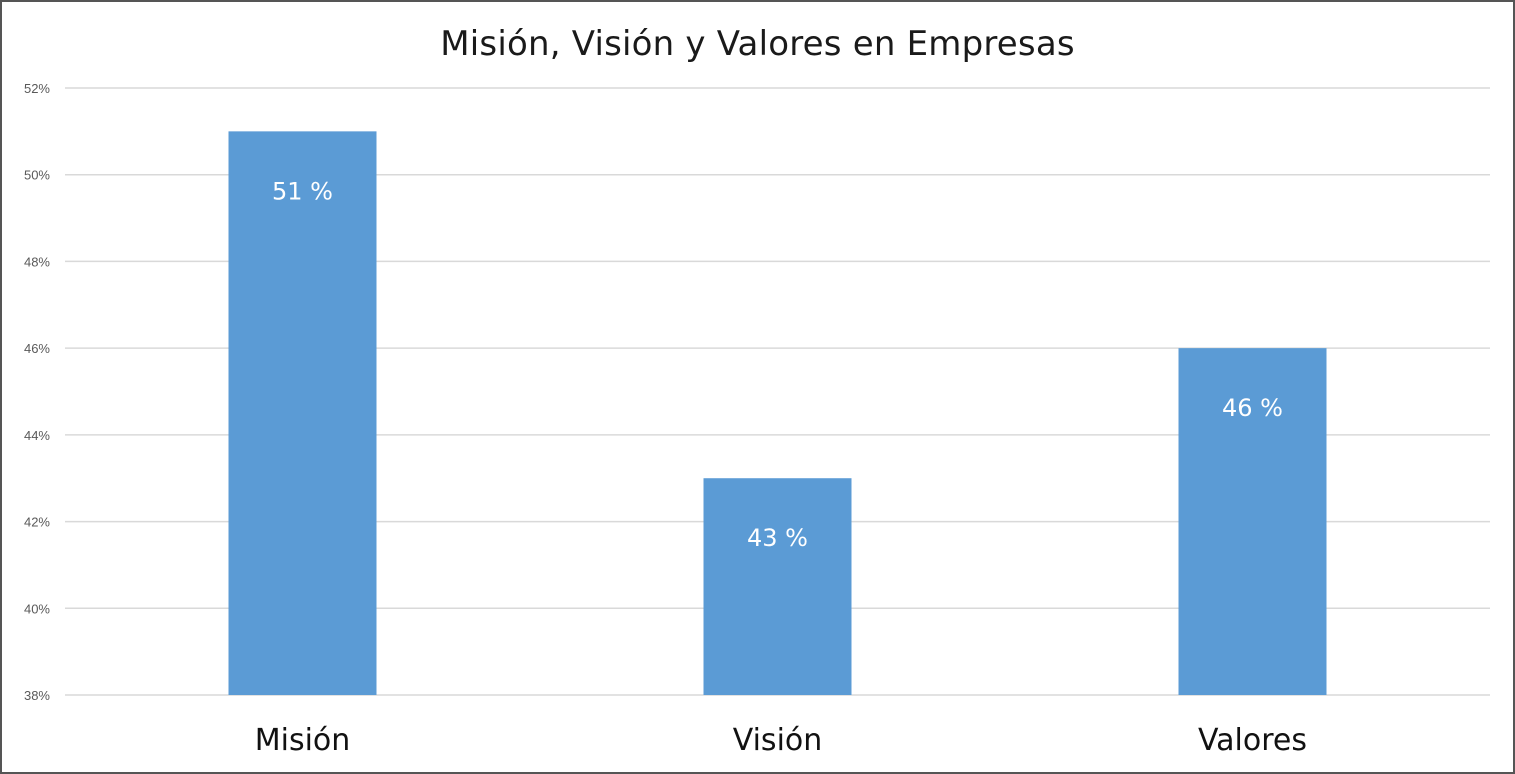 Image resolution: width=1515 pixels, height=774 pixels. What do you see at coordinates (757, 44) in the screenshot?
I see `chart-title: Misión, Visión y Valores en Empresas` at bounding box center [757, 44].